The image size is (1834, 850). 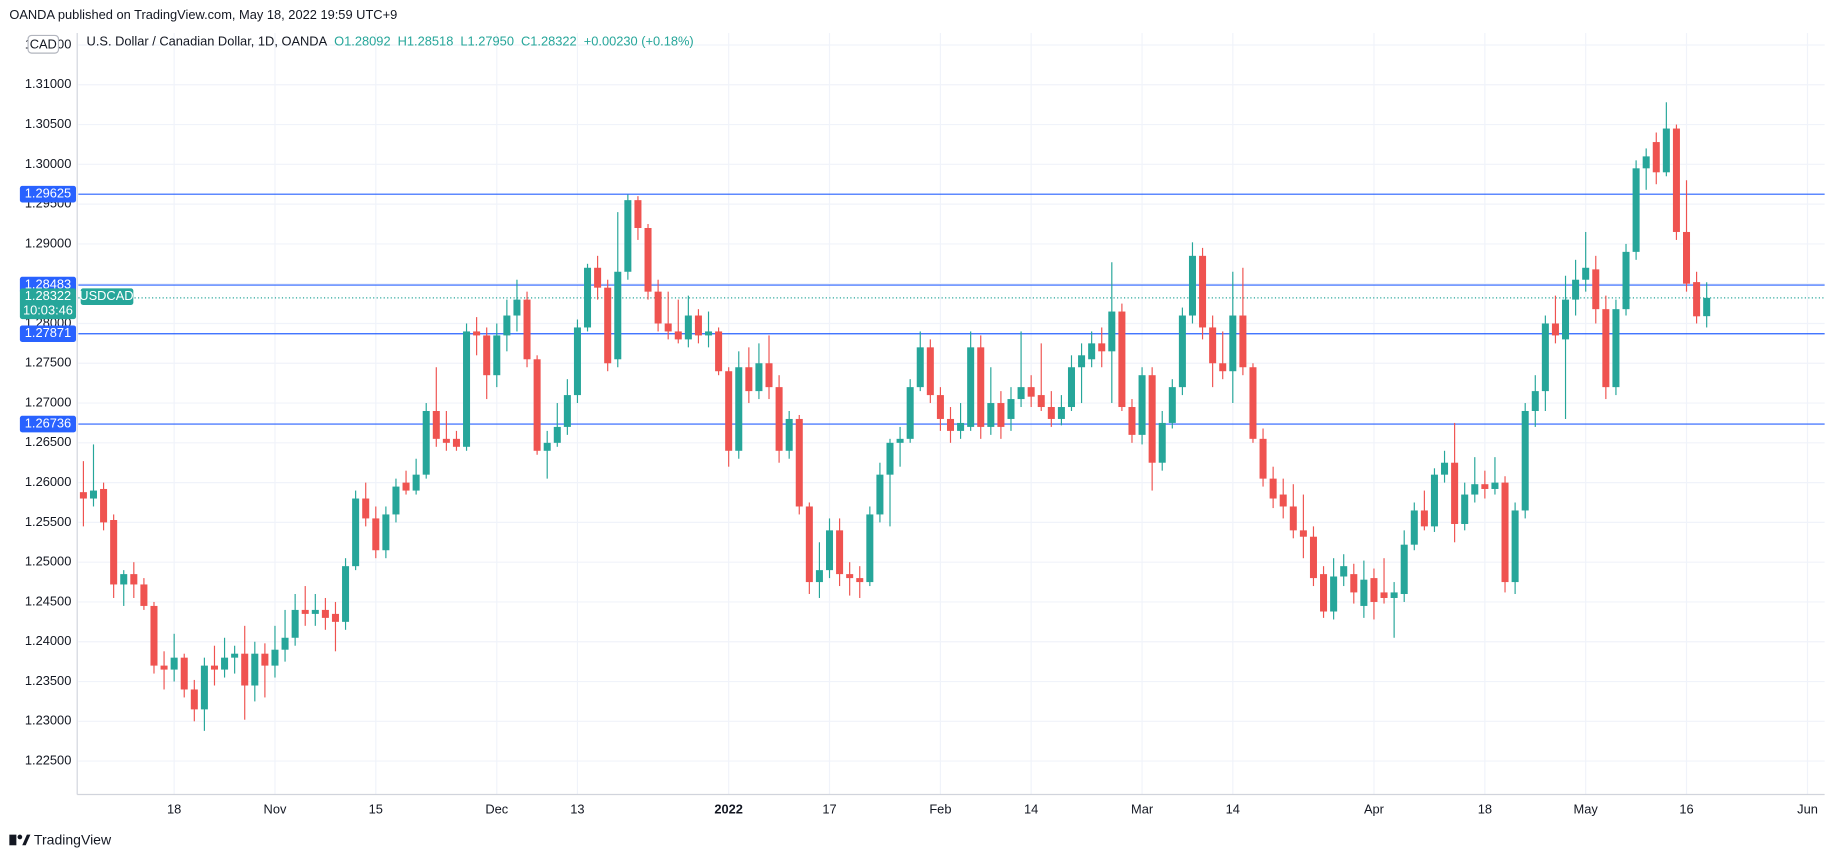 What do you see at coordinates (48, 123) in the screenshot?
I see `y-tick-label: 1.30500` at bounding box center [48, 123].